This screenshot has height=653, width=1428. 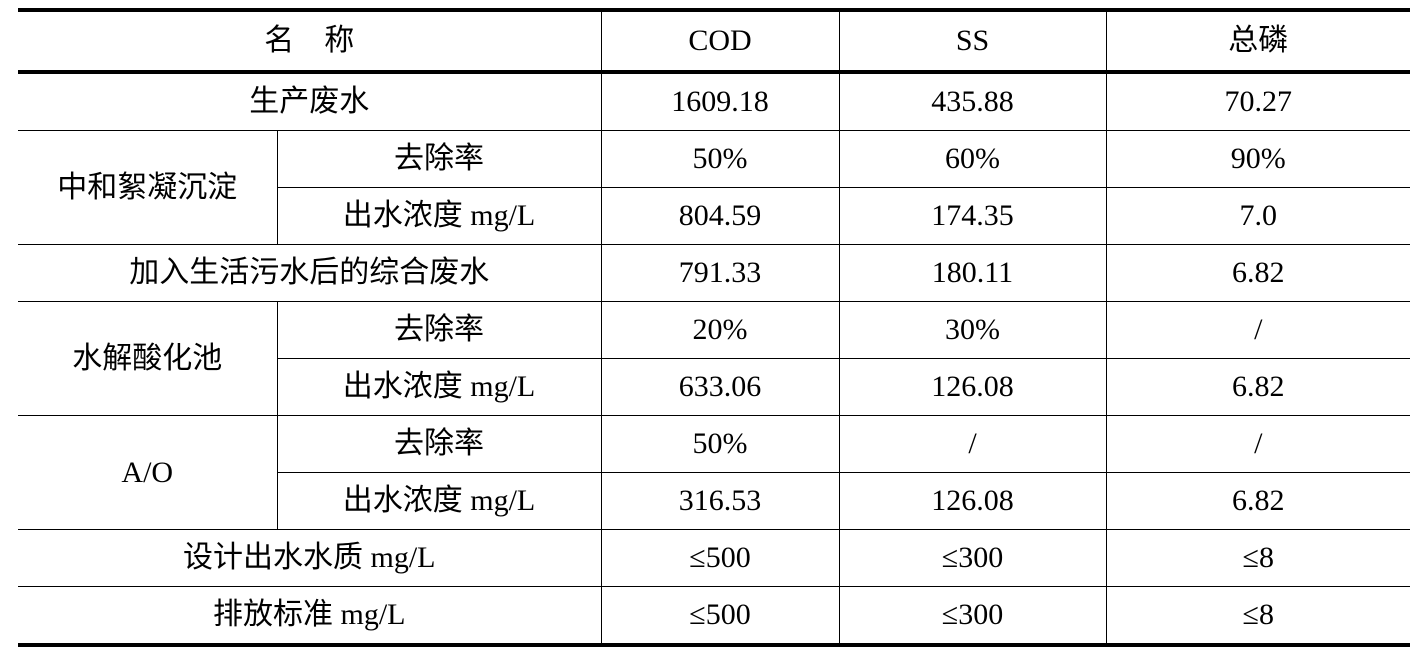 I want to click on cell-design-ss: ≤300, so click(x=972, y=558).